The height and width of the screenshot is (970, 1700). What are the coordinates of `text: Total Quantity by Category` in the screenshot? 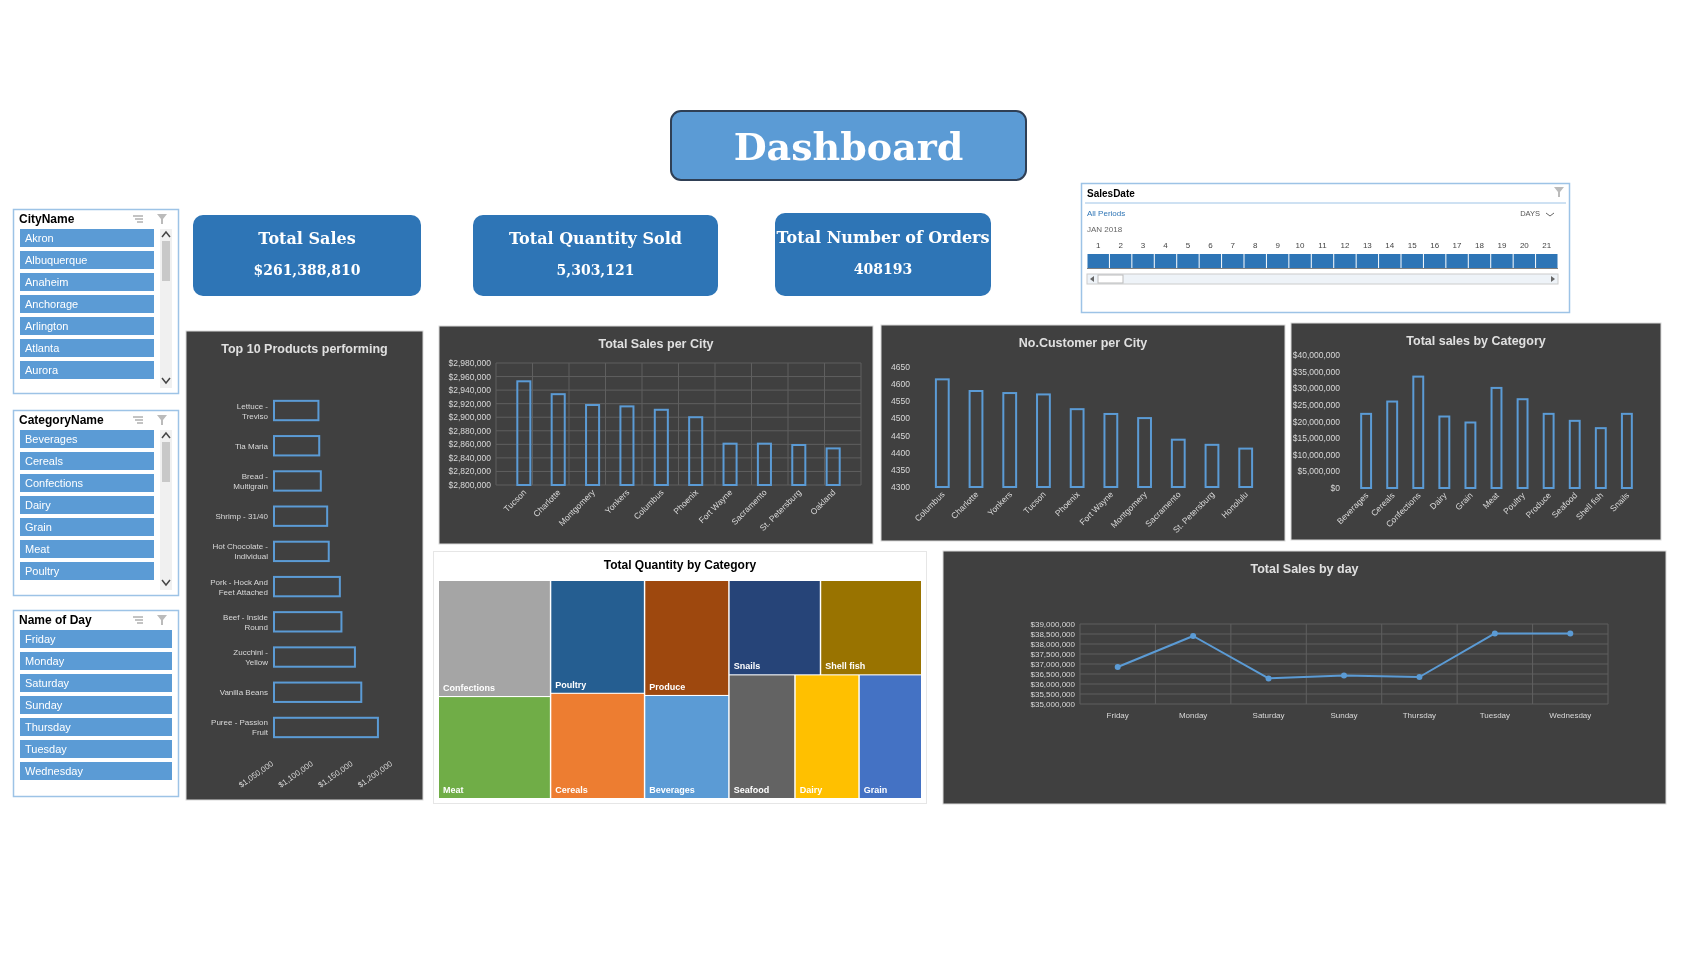 It's located at (680, 565).